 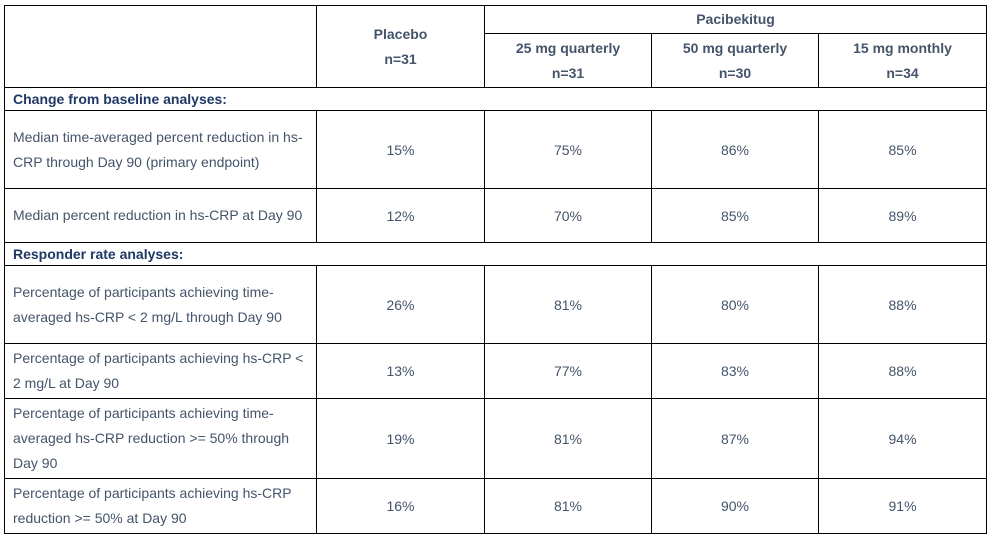 I want to click on value-cell: 86%, so click(x=735, y=149).